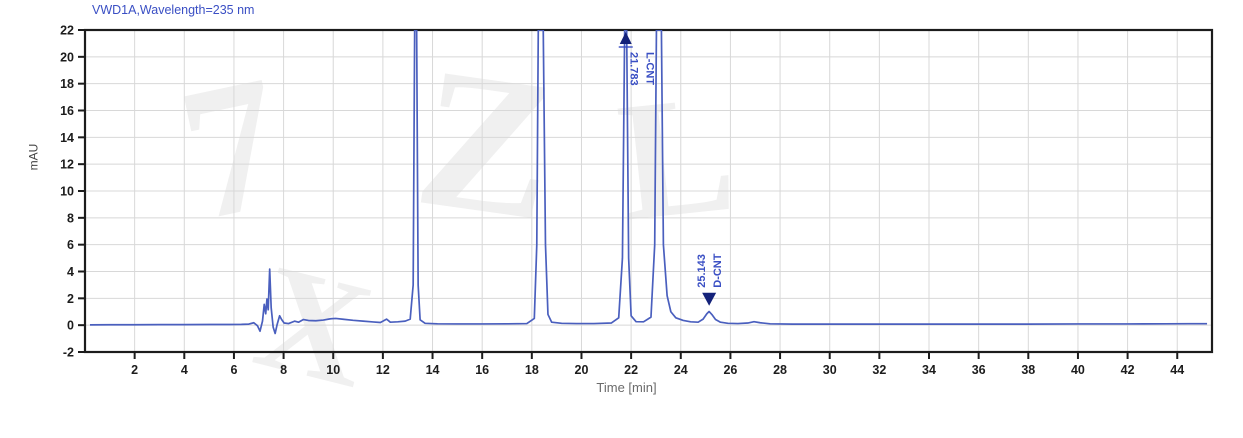 Image resolution: width=1243 pixels, height=438 pixels. I want to click on svg-text: 28, so click(780, 370).